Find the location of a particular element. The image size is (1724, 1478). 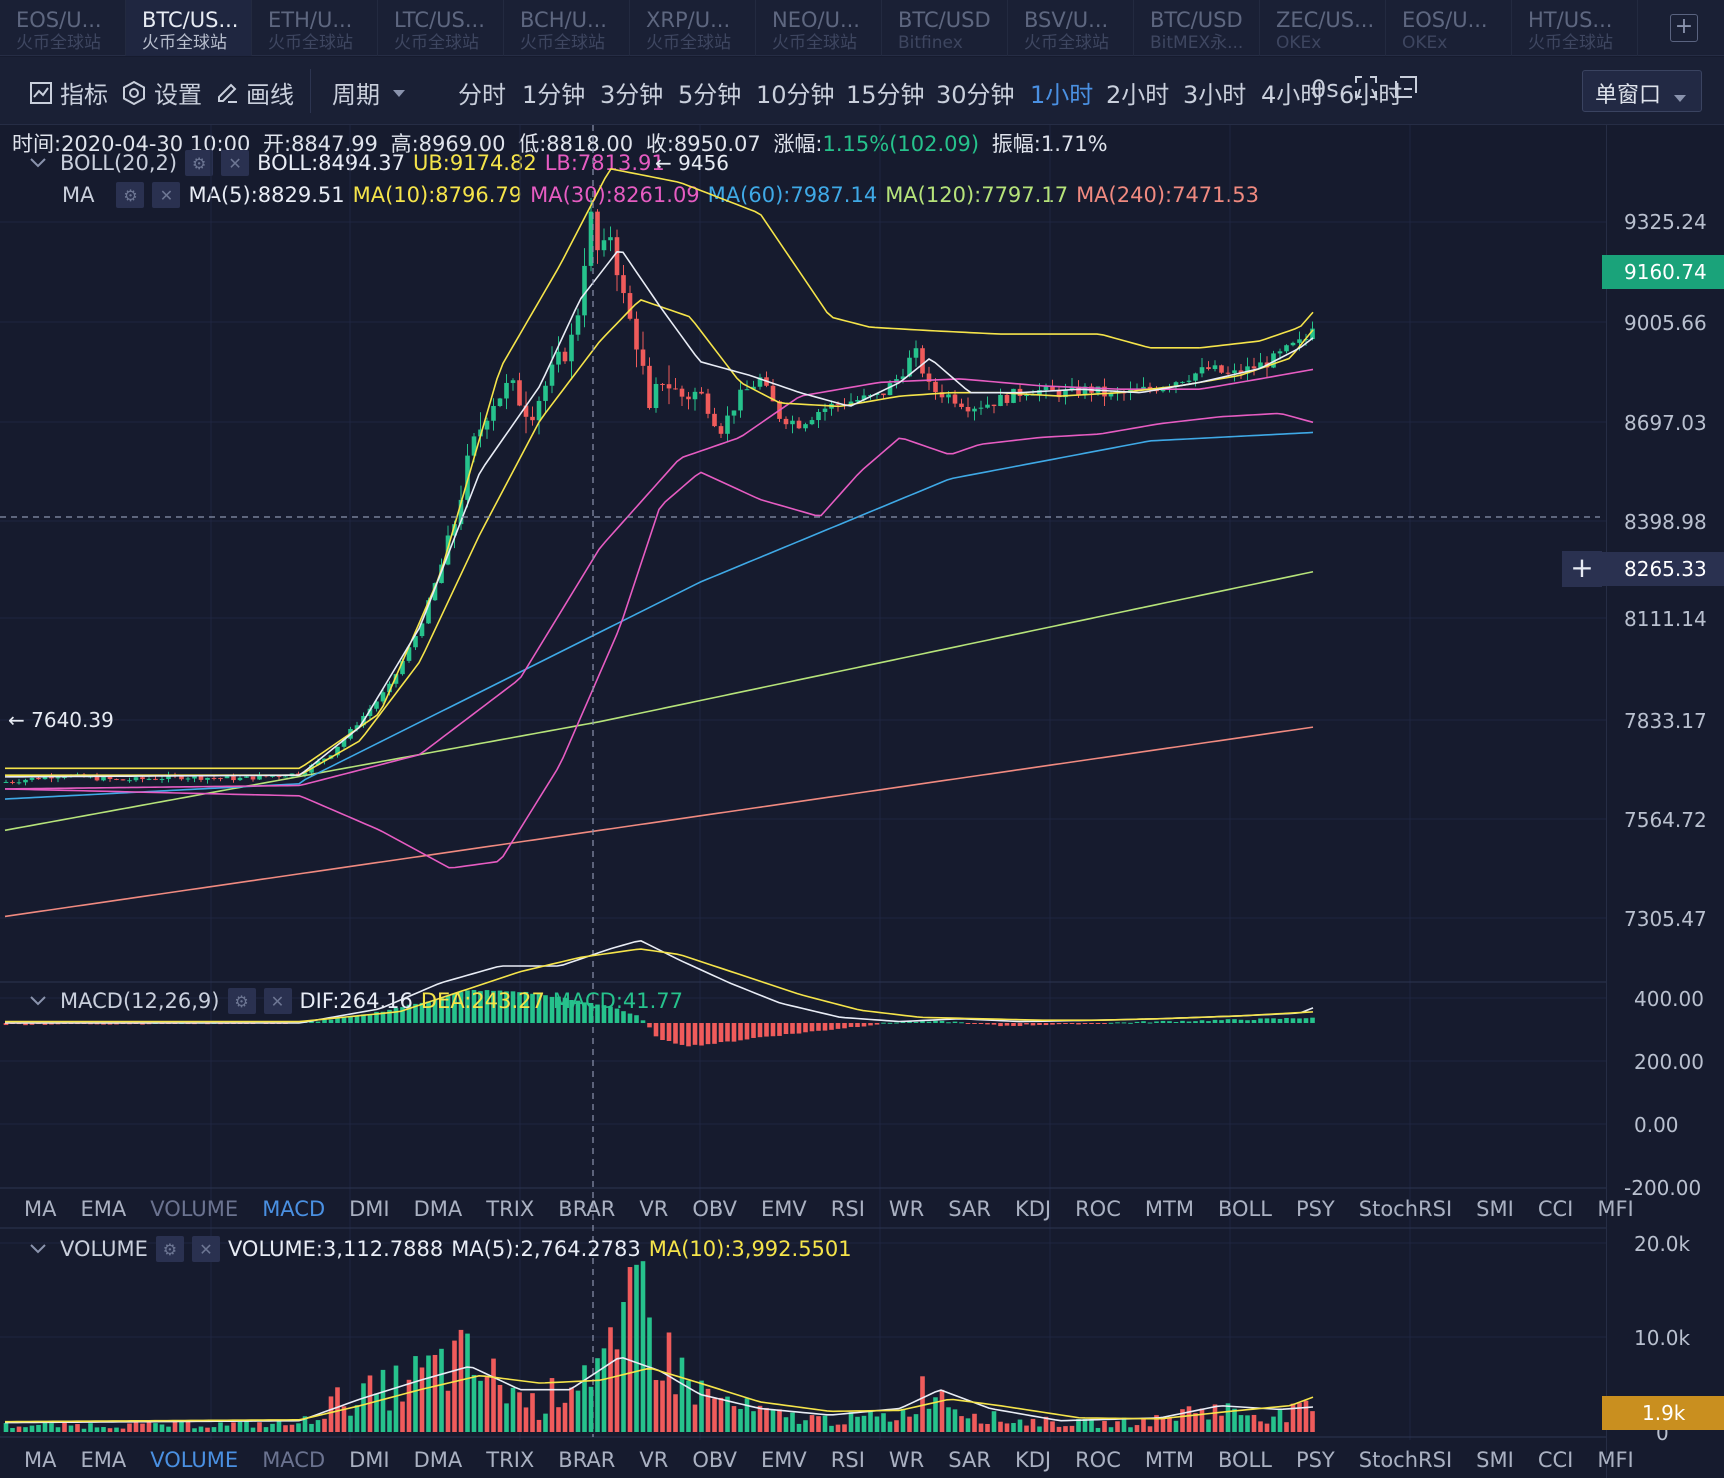

period-option: 2小时 is located at coordinates (1138, 95).